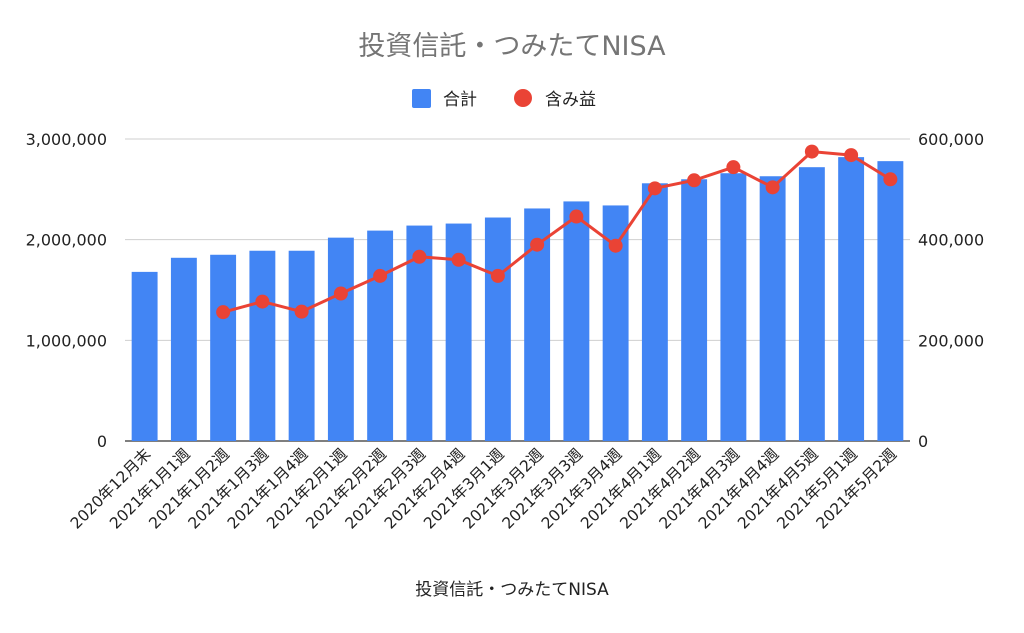 The image size is (1024, 633). Describe the element at coordinates (102, 441) in the screenshot. I see `y-left-tick-label: 0` at that location.